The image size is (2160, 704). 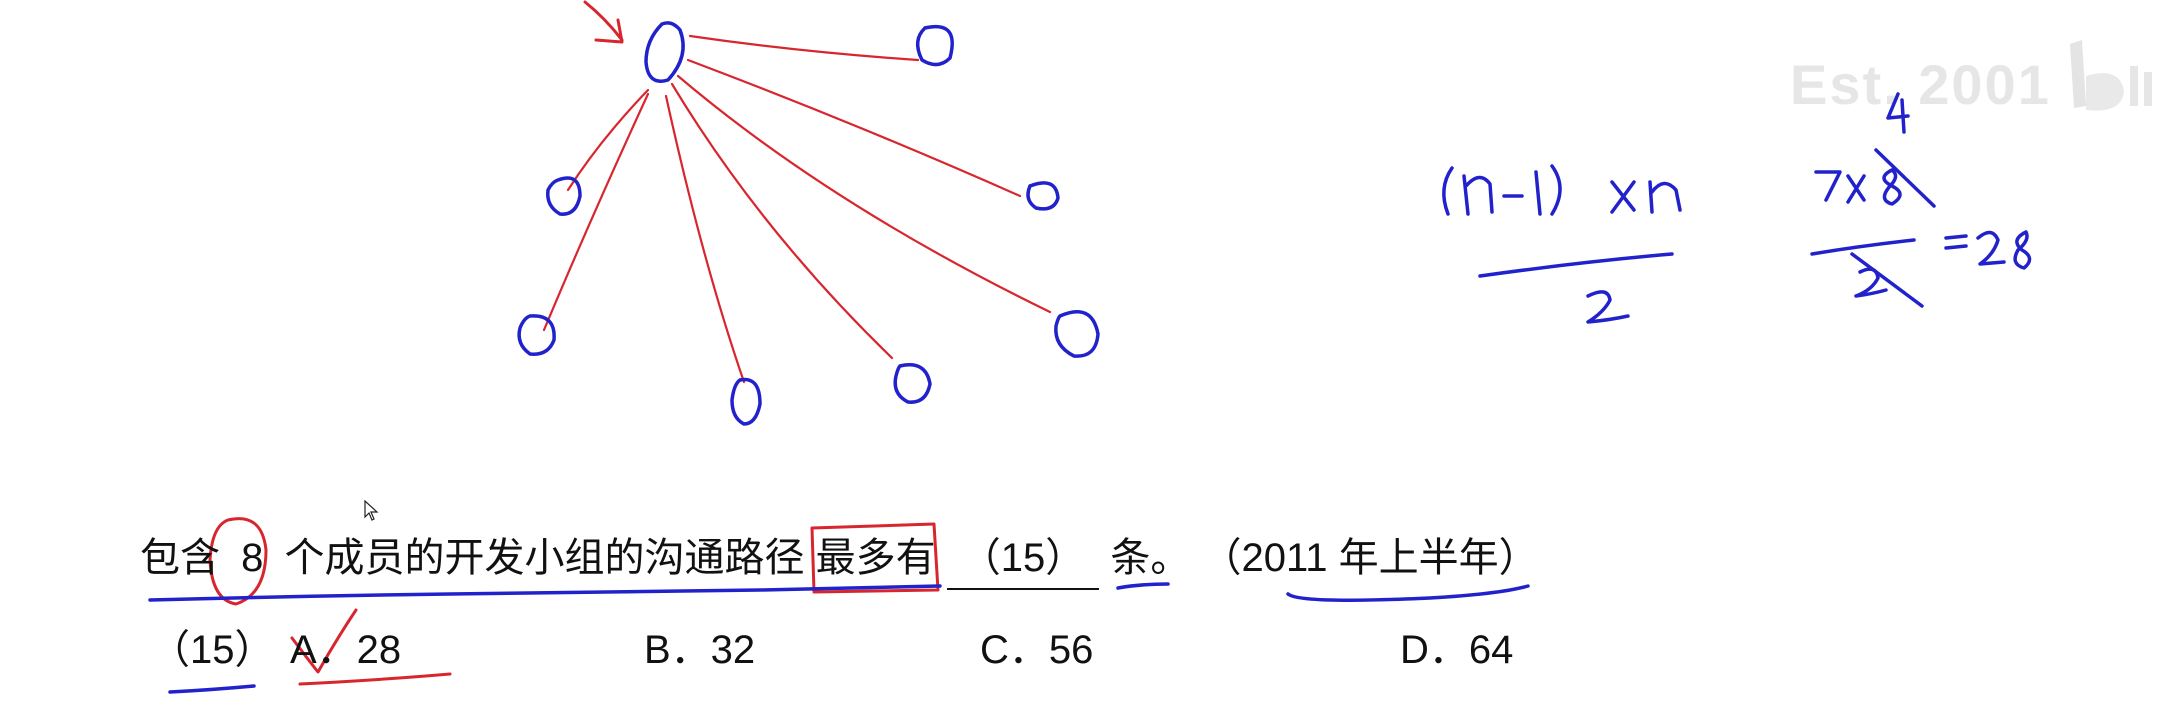 What do you see at coordinates (1921, 200) in the screenshot?
I see `calculation-handwriting` at bounding box center [1921, 200].